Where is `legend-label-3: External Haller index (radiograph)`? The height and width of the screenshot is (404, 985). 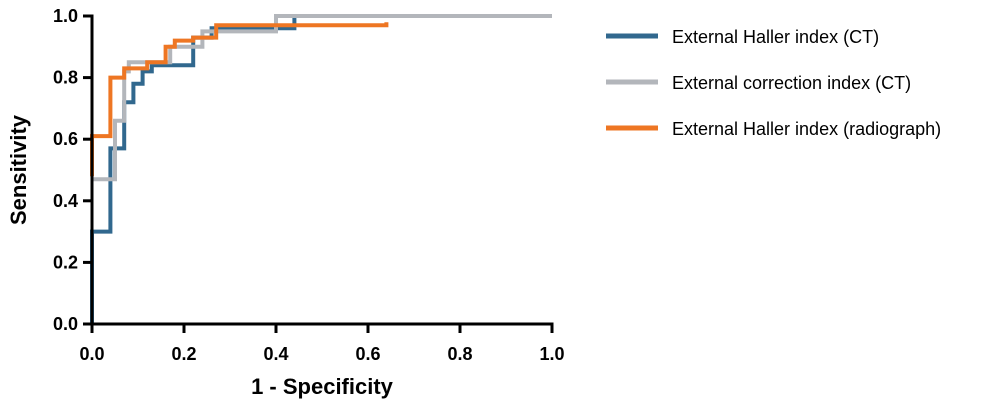
legend-label-3: External Haller index (radiograph) is located at coordinates (806, 129).